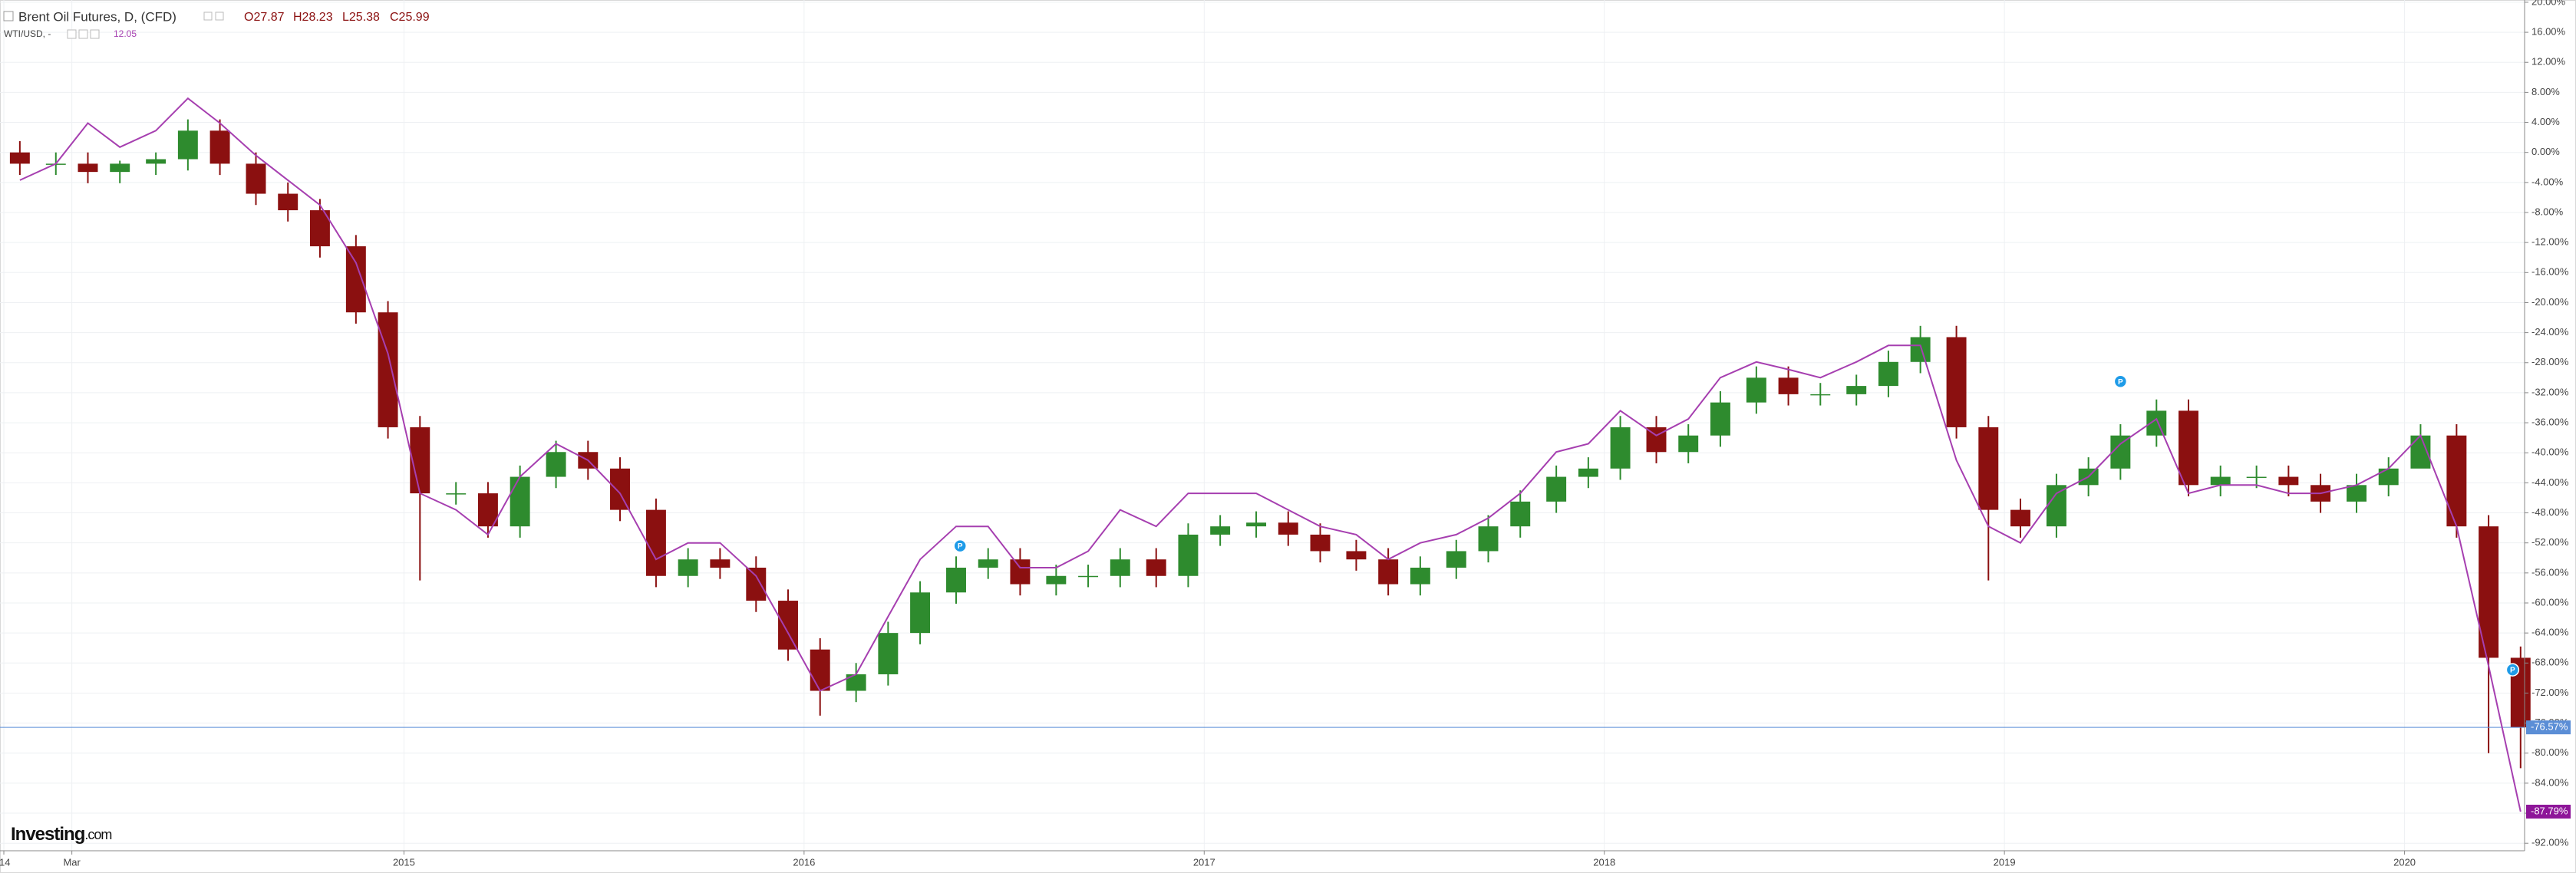 This screenshot has height=873, width=2576. Describe the element at coordinates (2550, 782) in the screenshot. I see `y-tick-label: -84.00%` at that location.